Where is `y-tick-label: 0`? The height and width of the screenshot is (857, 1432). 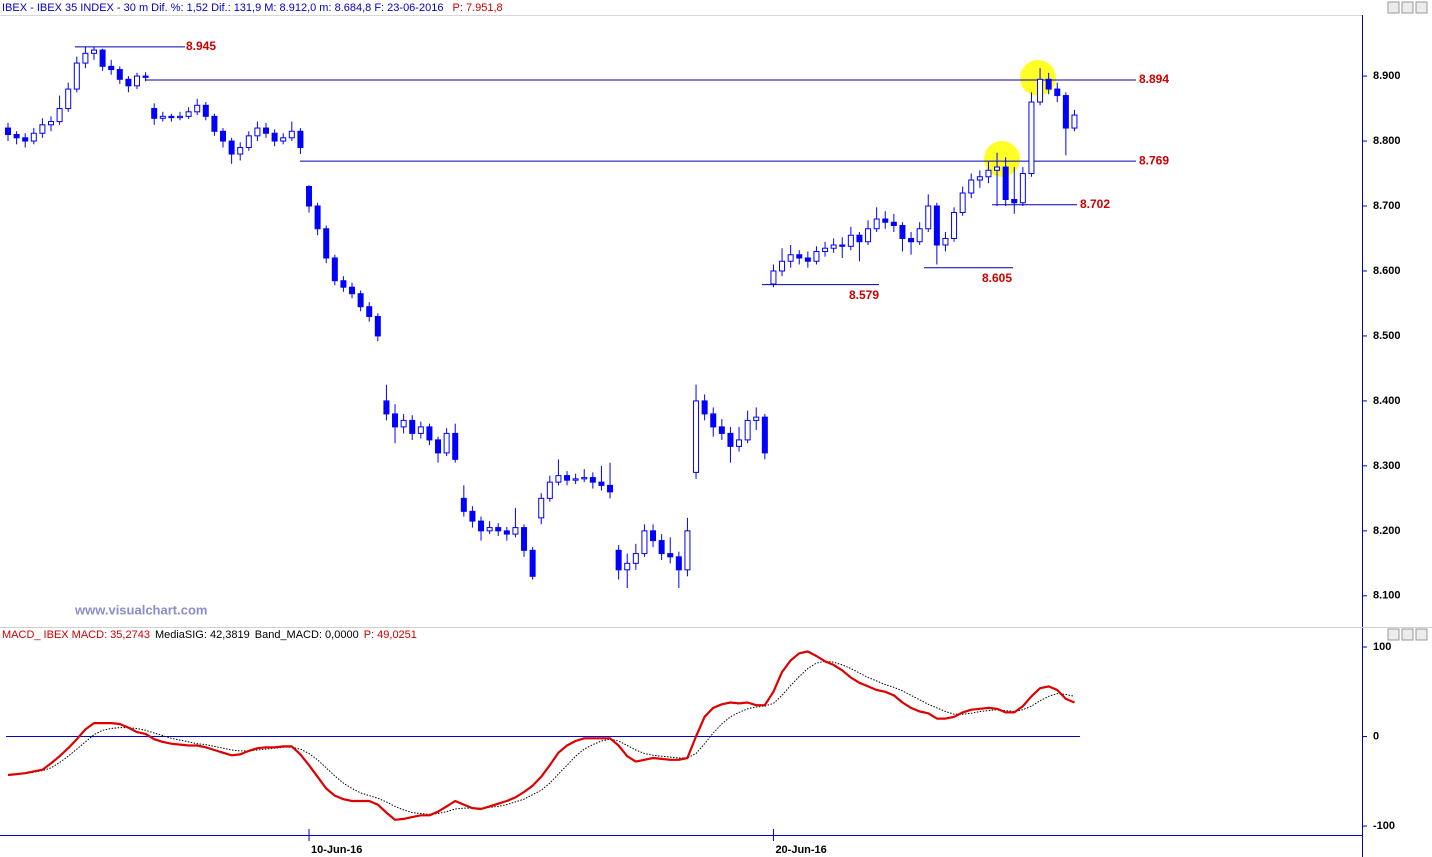
y-tick-label: 0 is located at coordinates (1376, 736).